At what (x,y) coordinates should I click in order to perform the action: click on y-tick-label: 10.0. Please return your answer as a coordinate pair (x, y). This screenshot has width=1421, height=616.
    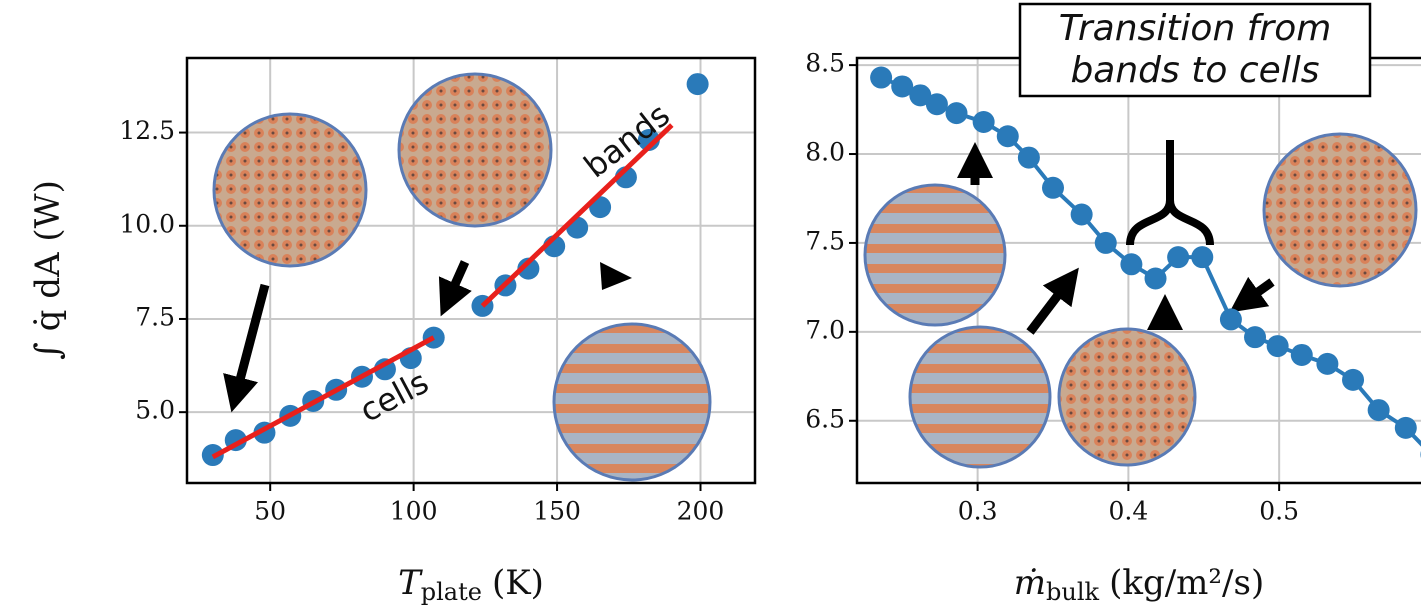
    Looking at the image, I should click on (147, 223).